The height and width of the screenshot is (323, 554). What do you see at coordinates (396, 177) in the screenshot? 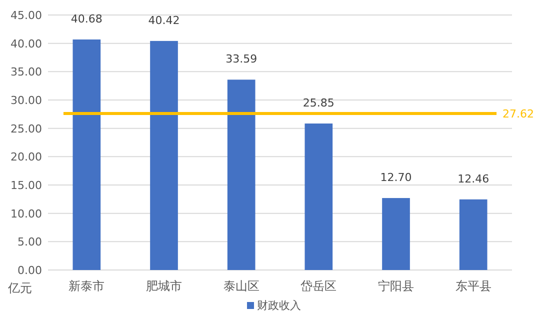
I see `data-label: 12.70` at bounding box center [396, 177].